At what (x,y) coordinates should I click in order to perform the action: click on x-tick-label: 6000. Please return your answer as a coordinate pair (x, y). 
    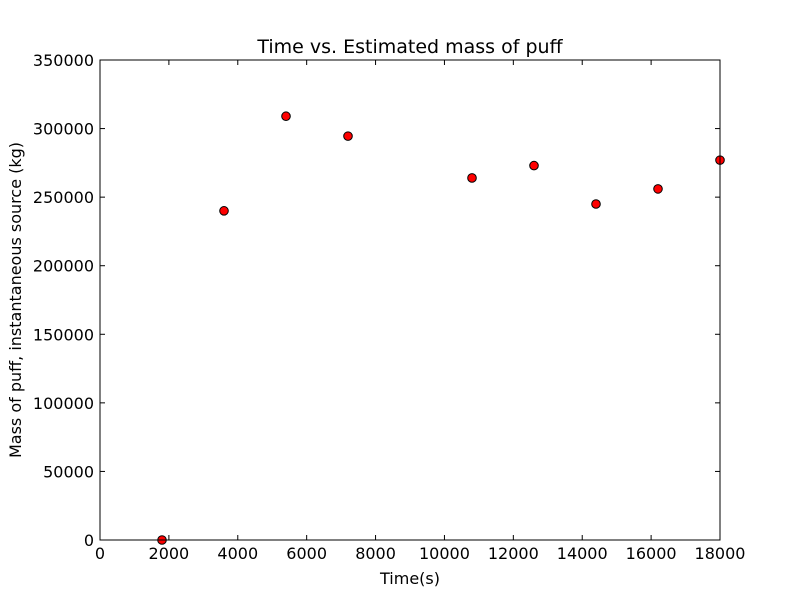
    Looking at the image, I should click on (306, 553).